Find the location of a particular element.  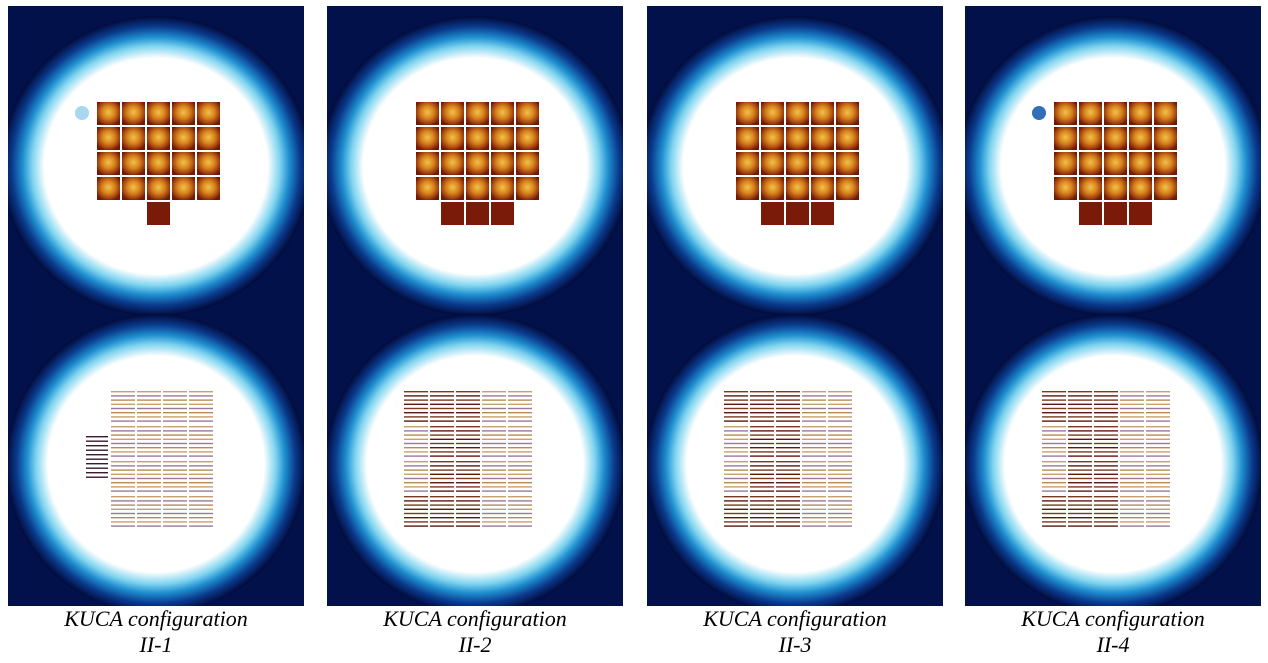

caption-2-line1: KUCA configuration is located at coordinates (475, 618).